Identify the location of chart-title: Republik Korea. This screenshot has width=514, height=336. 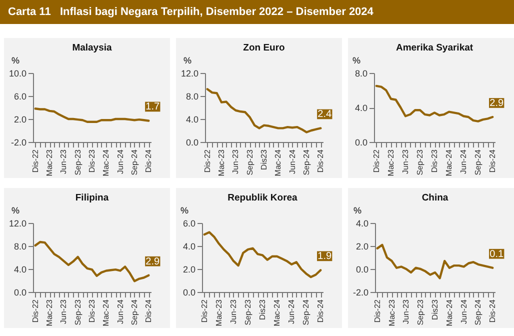
(263, 198).